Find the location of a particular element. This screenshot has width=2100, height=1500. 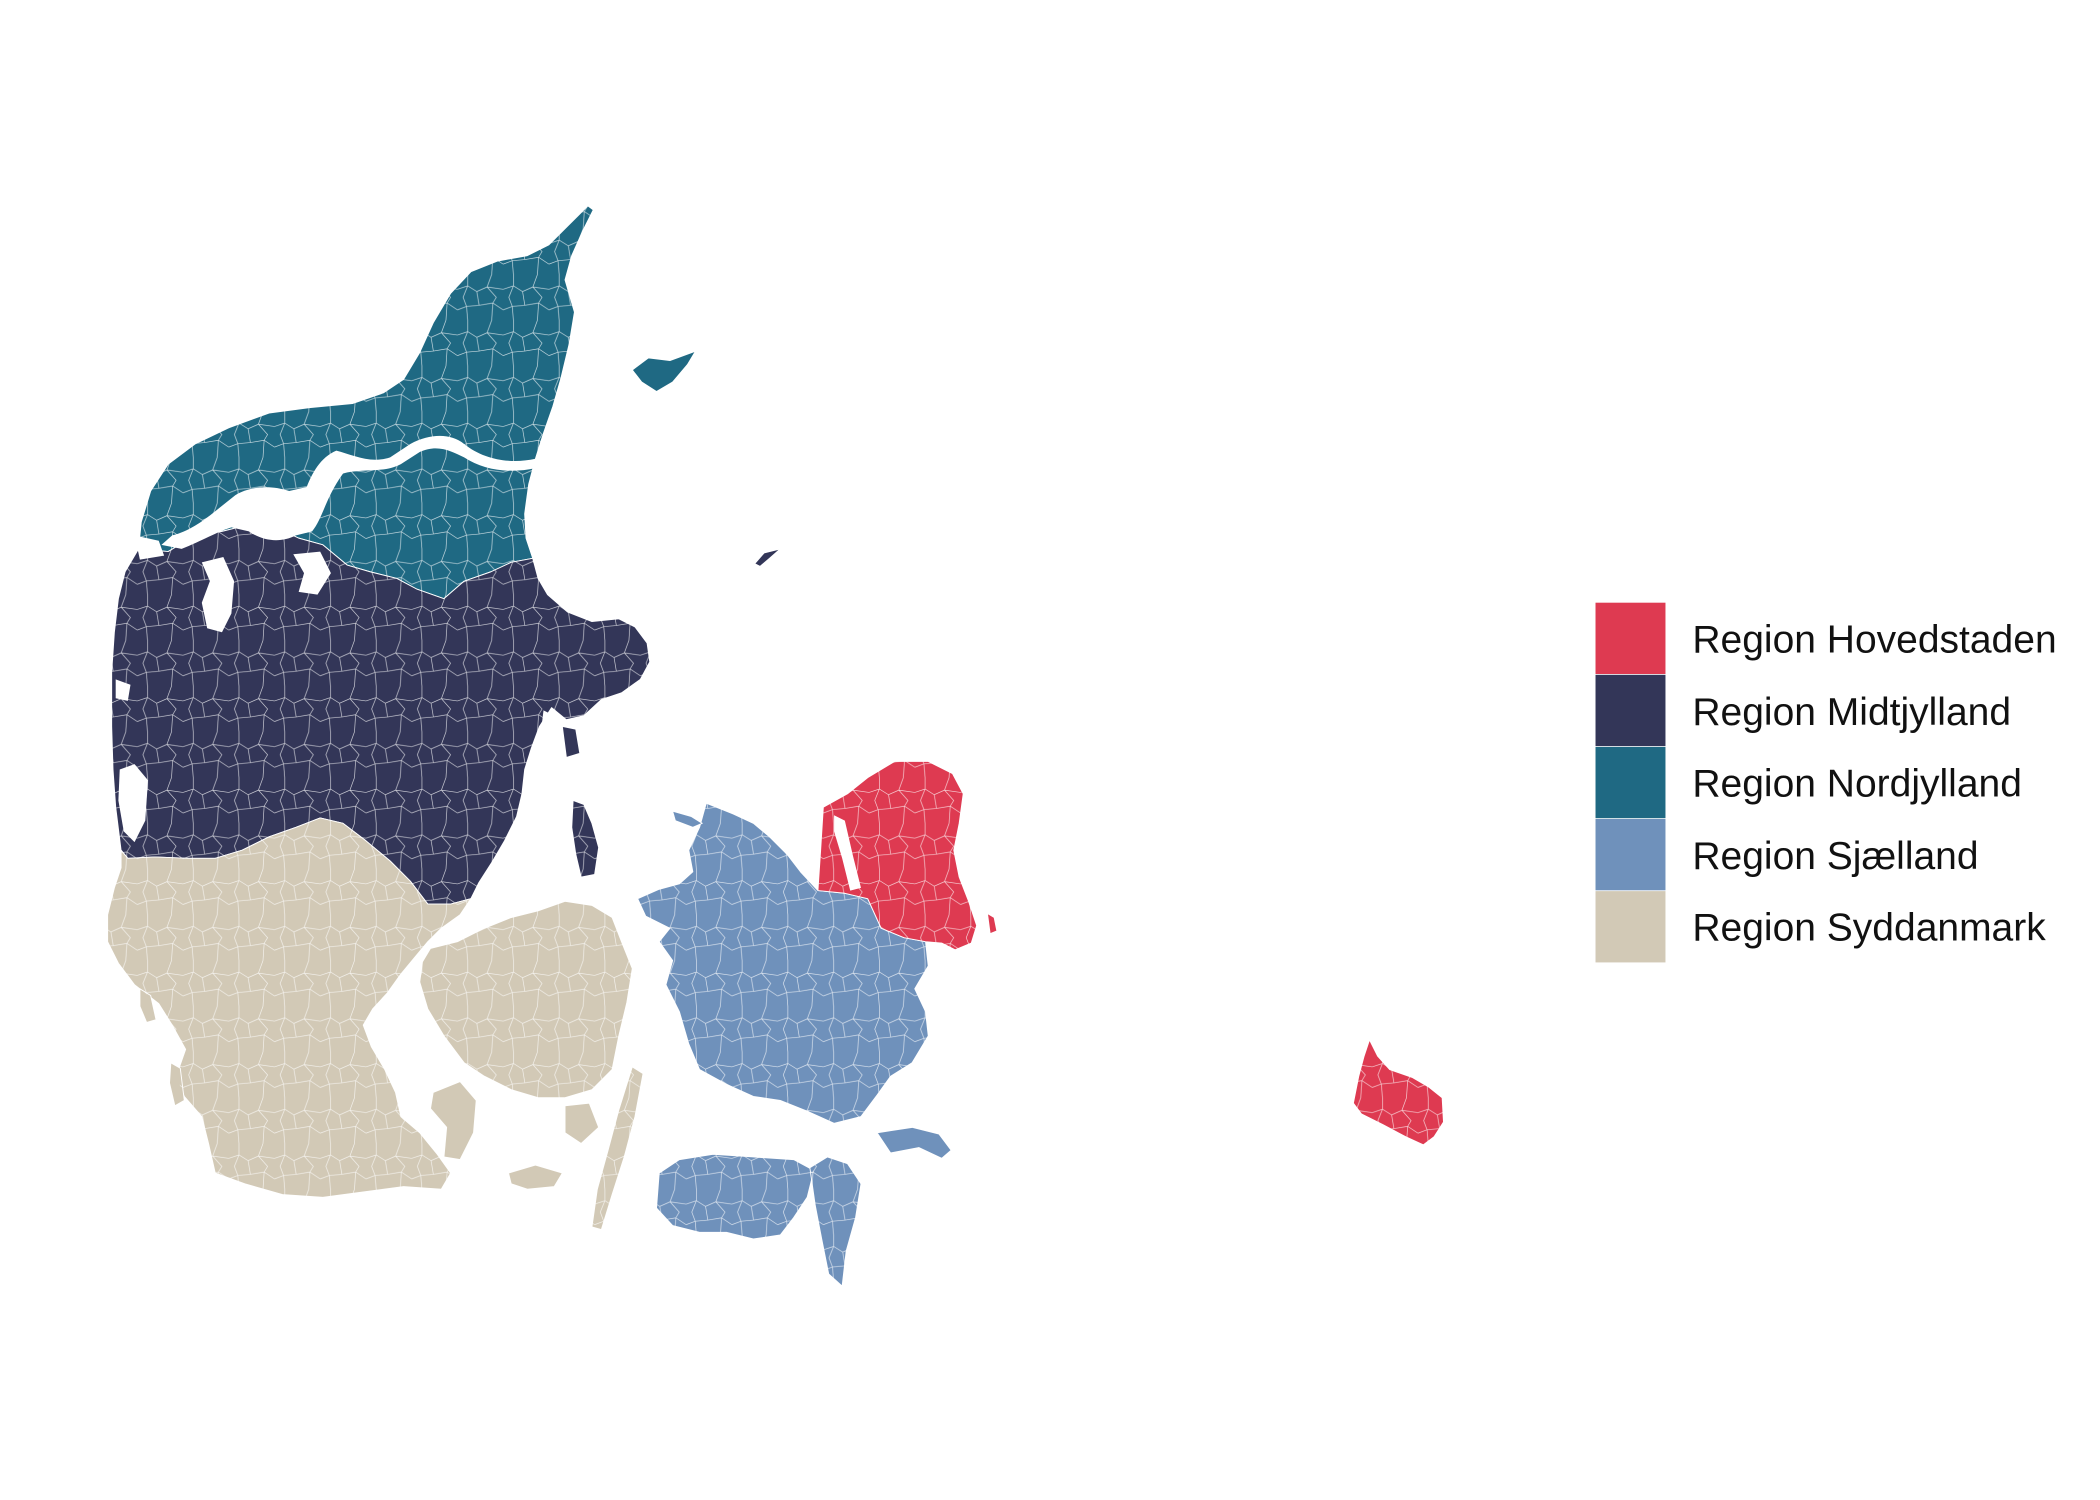

legend-swatch-syddanmark is located at coordinates (1630, 927).